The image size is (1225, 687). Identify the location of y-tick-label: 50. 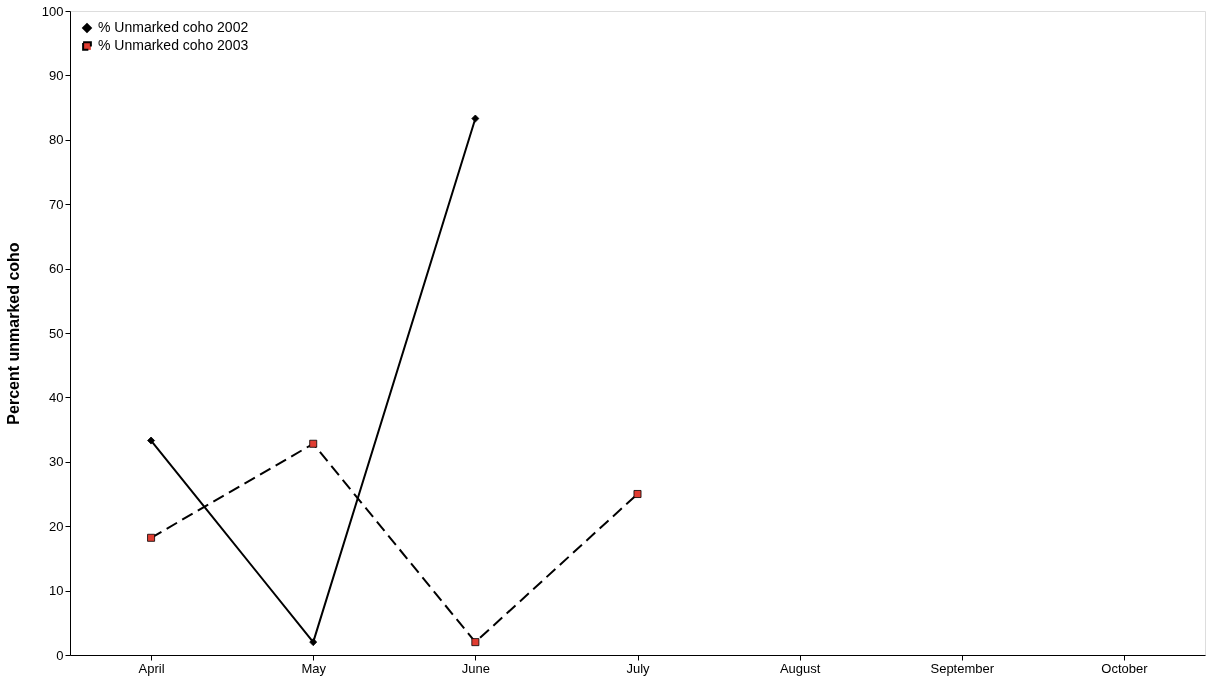
(56, 333).